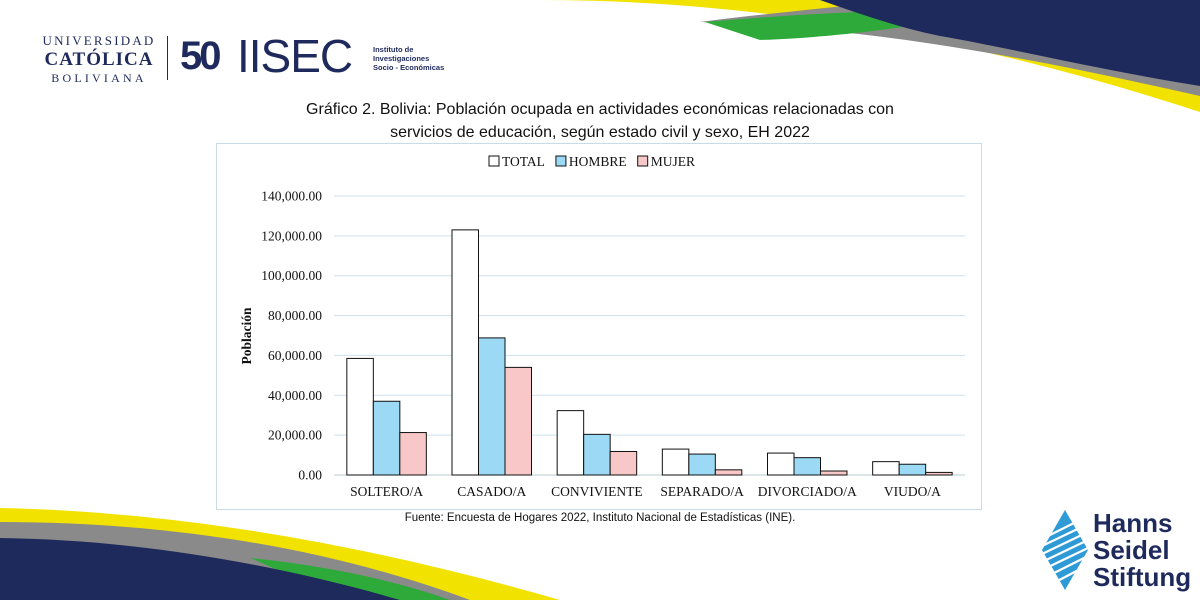 This screenshot has width=1200, height=600. I want to click on bar-total: TOTAL DIVORCIADO/A: 11000, so click(781, 464).